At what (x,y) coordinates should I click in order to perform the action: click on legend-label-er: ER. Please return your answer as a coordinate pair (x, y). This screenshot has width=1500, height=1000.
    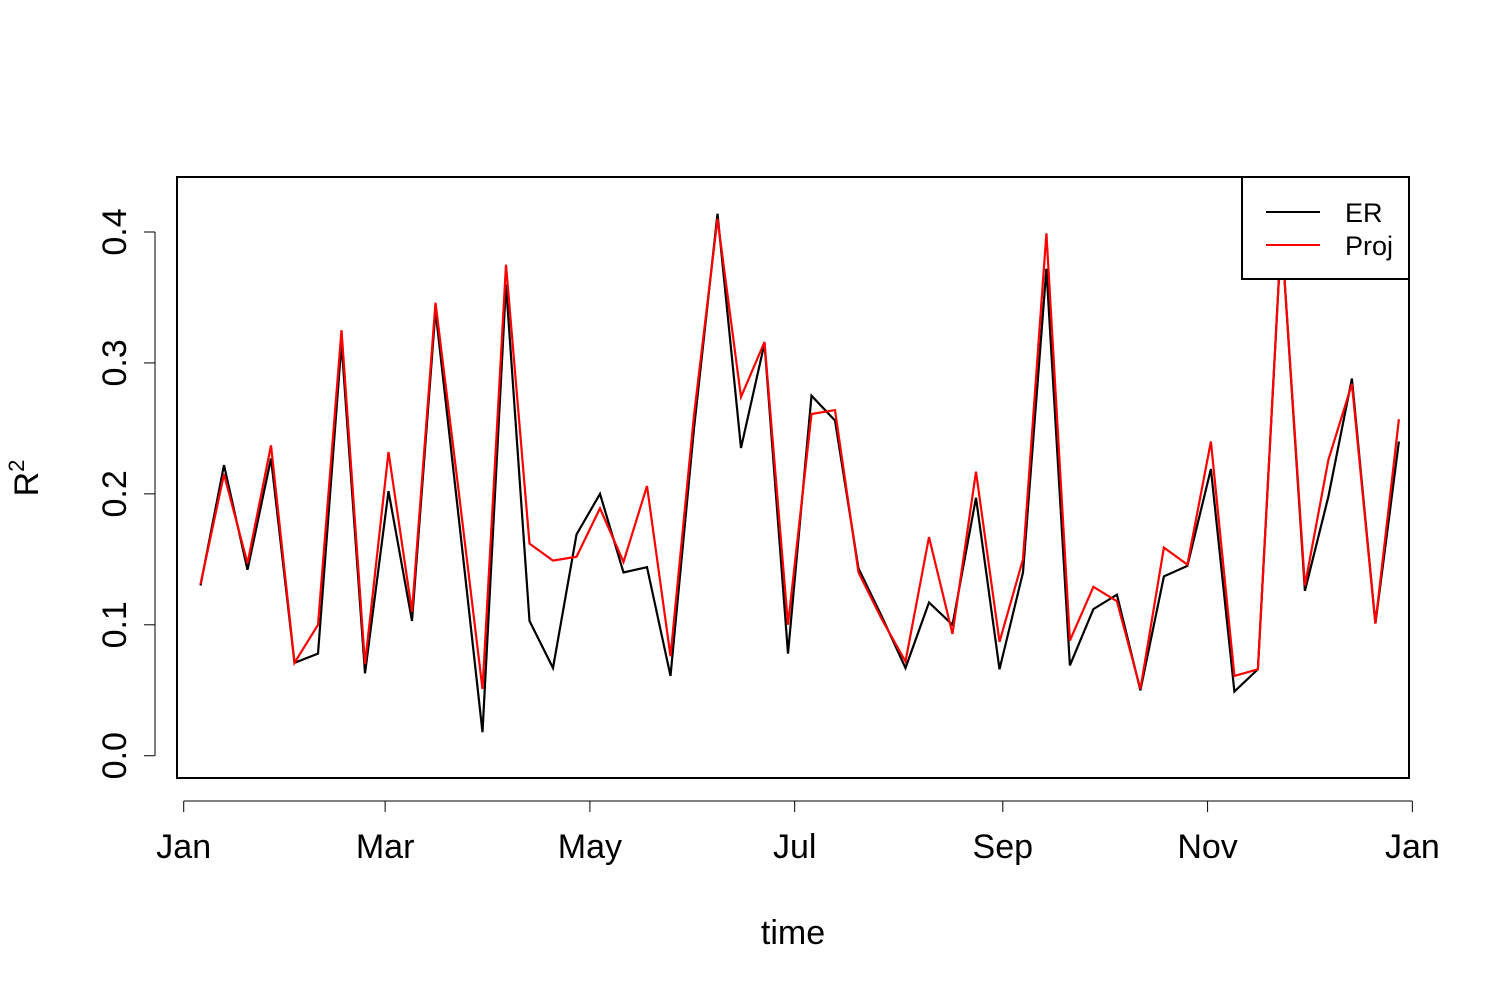
    Looking at the image, I should click on (1364, 213).